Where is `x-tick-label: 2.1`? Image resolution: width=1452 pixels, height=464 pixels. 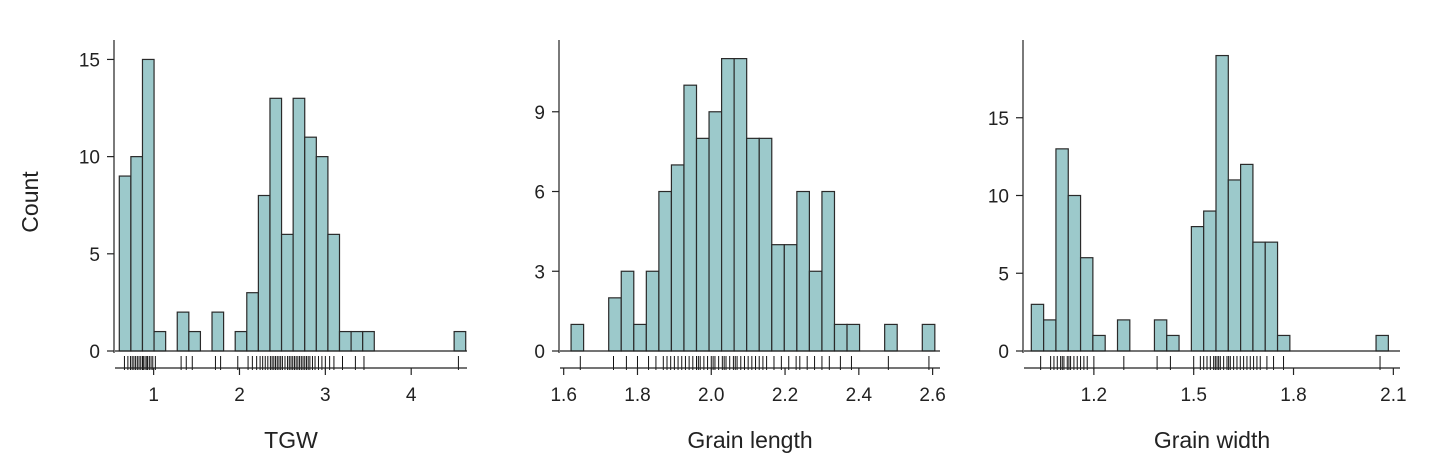
x-tick-label: 2.1 is located at coordinates (1393, 395).